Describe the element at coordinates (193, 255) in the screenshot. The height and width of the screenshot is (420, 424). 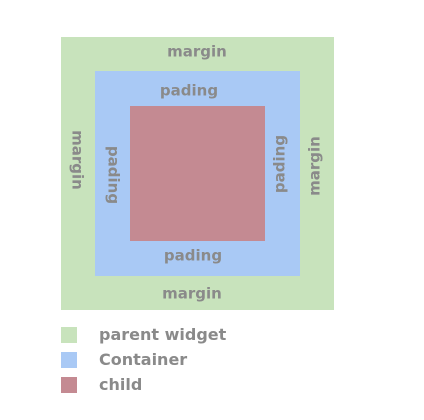
I see `padding-label-bottom: pading` at that location.